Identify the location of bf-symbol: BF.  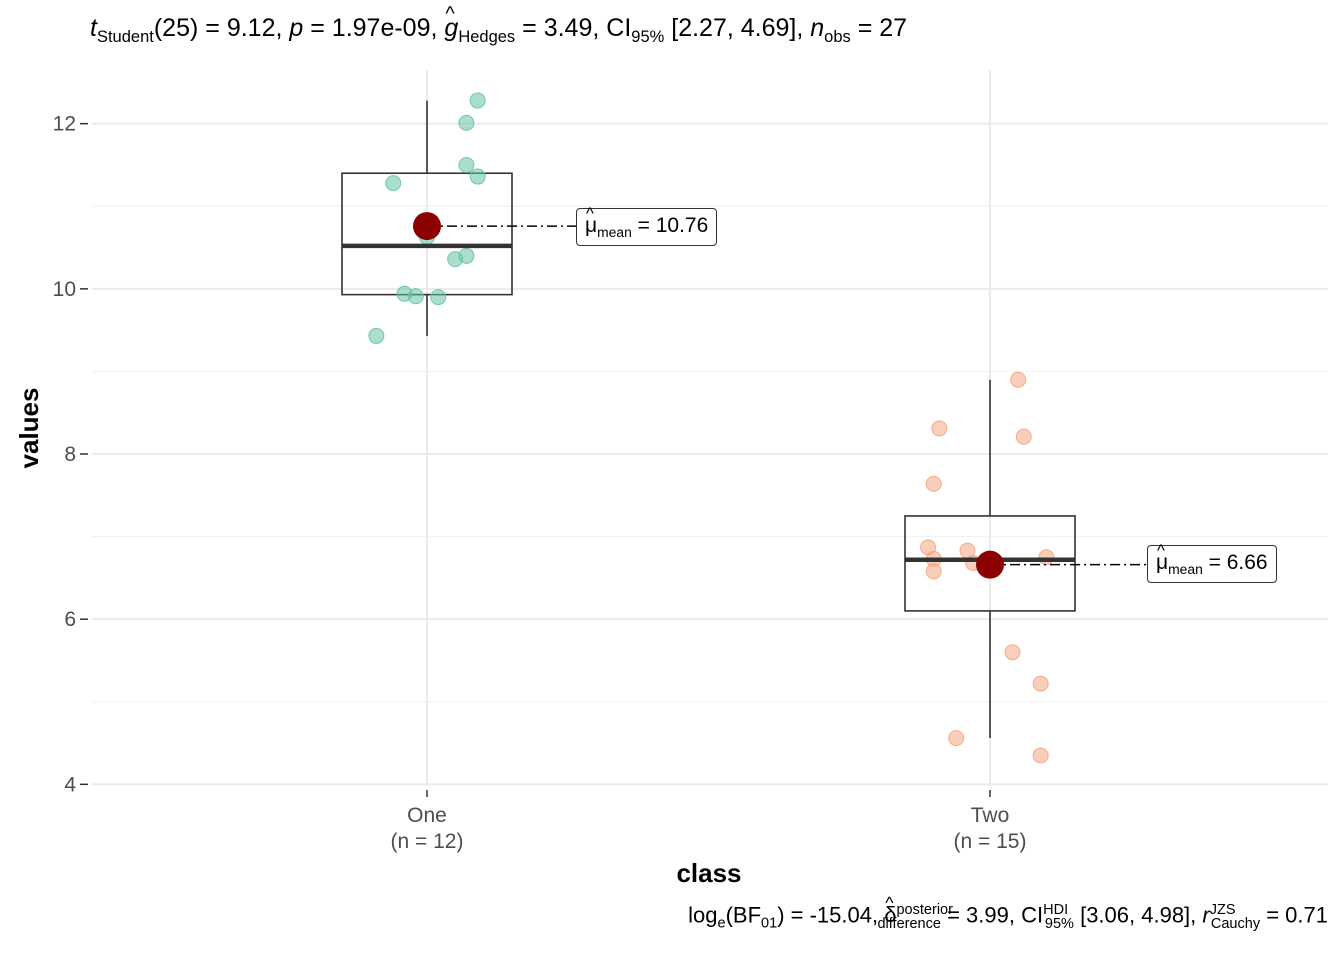
(747, 915).